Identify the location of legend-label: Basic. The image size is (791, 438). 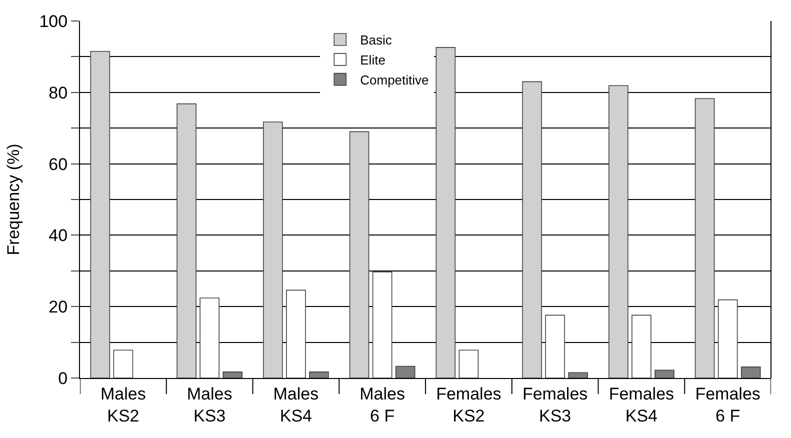
(376, 40).